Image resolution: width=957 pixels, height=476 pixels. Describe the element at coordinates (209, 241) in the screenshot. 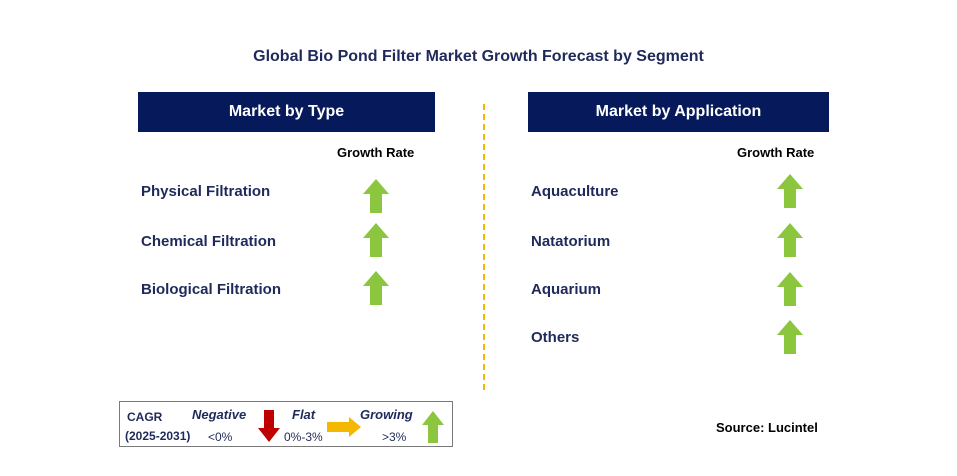

I see `type-item-chemical-filtration: Chemical Filtration` at that location.